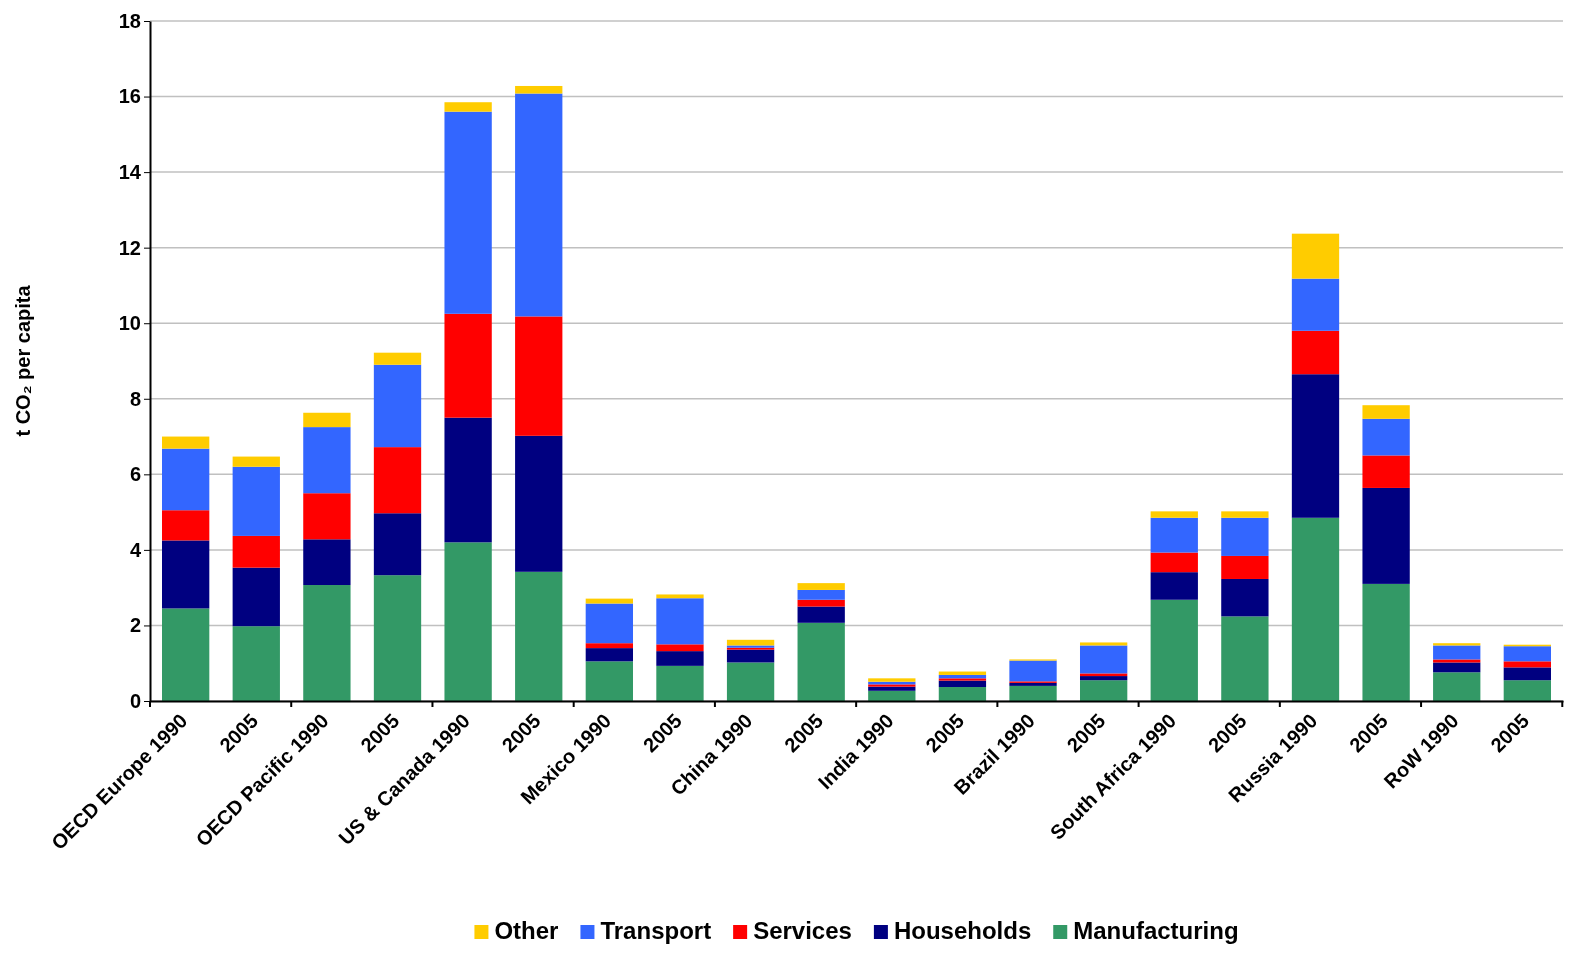  What do you see at coordinates (129, 96) in the screenshot?
I see `y-tick-label: 16` at bounding box center [129, 96].